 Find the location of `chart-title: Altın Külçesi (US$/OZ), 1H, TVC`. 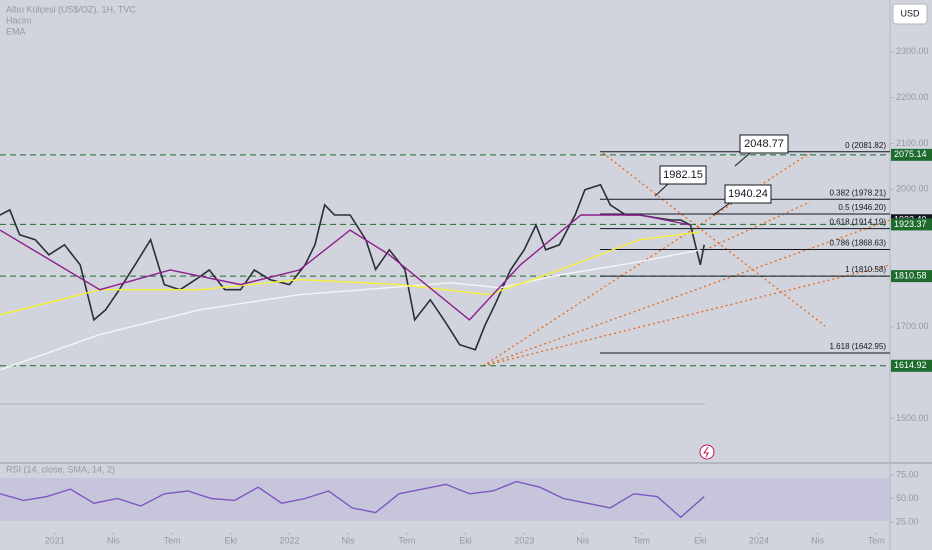

chart-title: Altın Külçesi (US$/OZ), 1H, TVC is located at coordinates (71, 9).